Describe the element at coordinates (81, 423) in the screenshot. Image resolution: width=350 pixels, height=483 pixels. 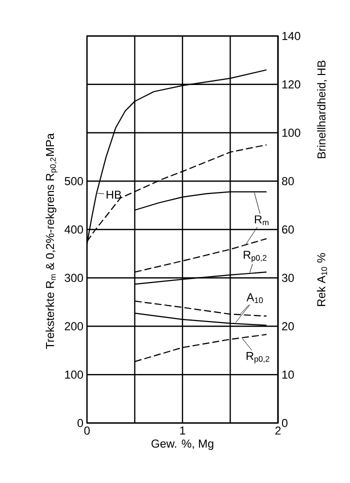
I see `y-tick-label: 0` at that location.